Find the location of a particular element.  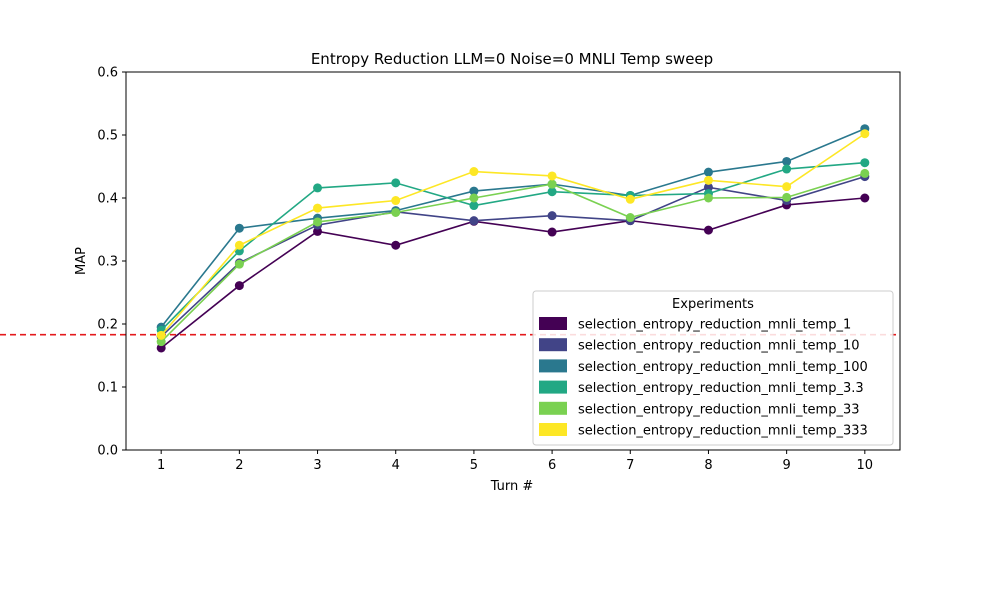

x-tick-label: 4 is located at coordinates (396, 465).